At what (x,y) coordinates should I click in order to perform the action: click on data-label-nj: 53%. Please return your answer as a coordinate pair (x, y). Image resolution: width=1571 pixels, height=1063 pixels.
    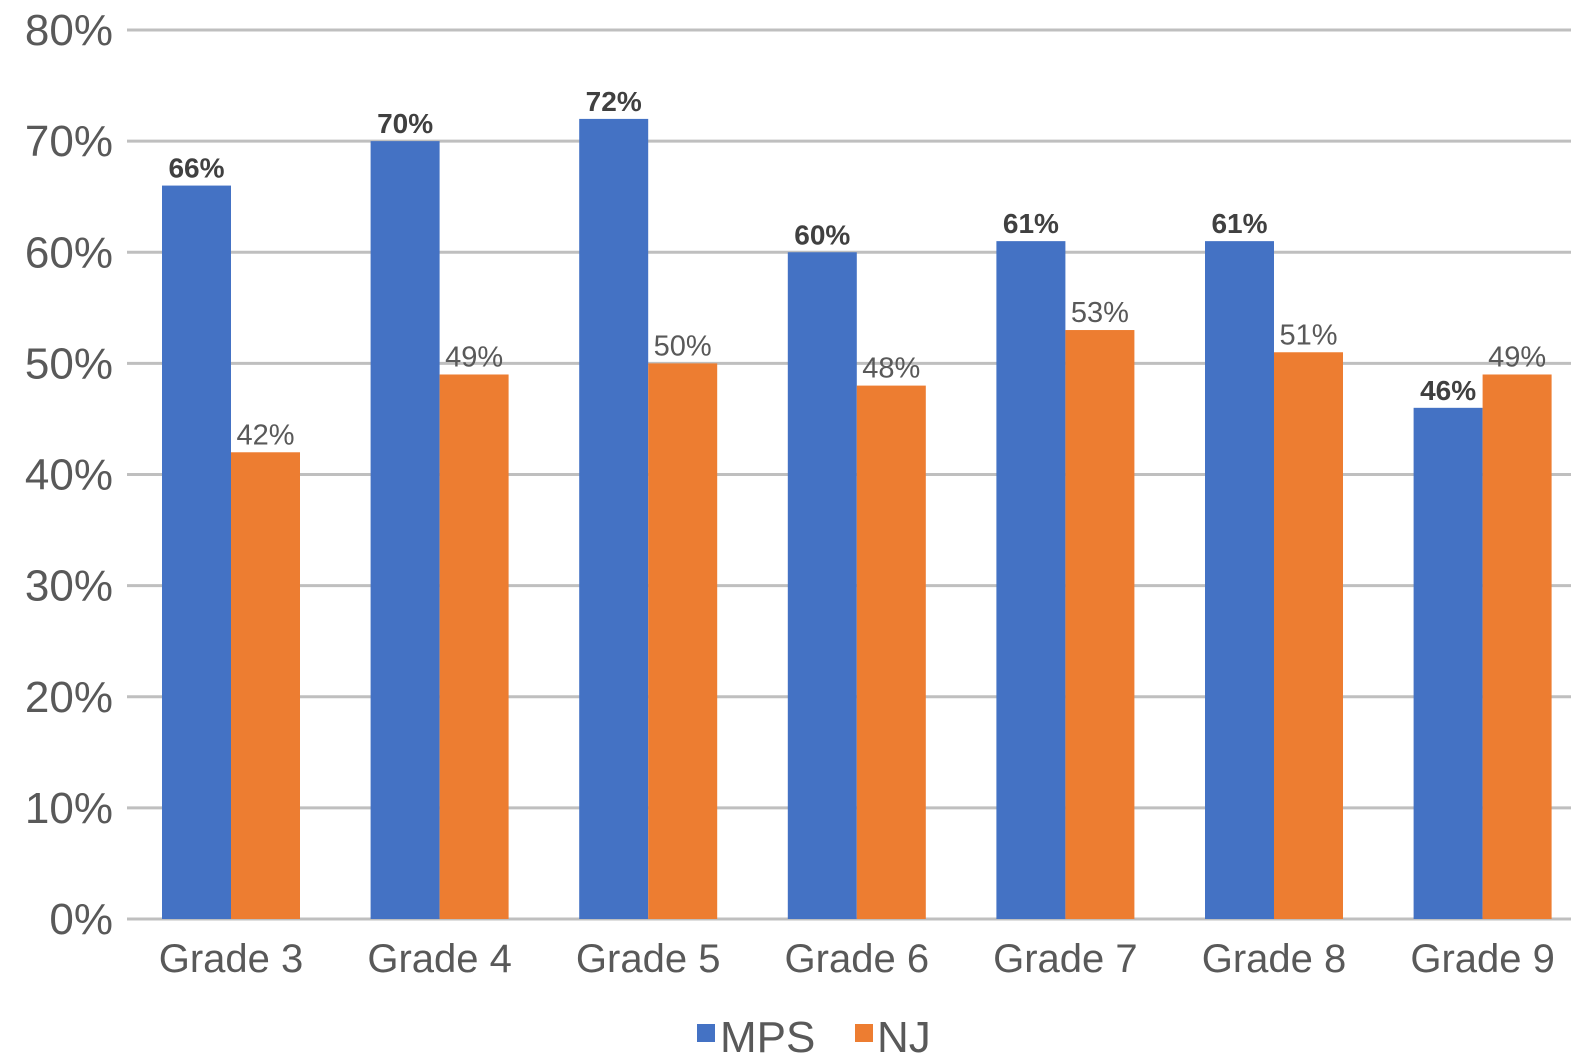
    Looking at the image, I should click on (1100, 313).